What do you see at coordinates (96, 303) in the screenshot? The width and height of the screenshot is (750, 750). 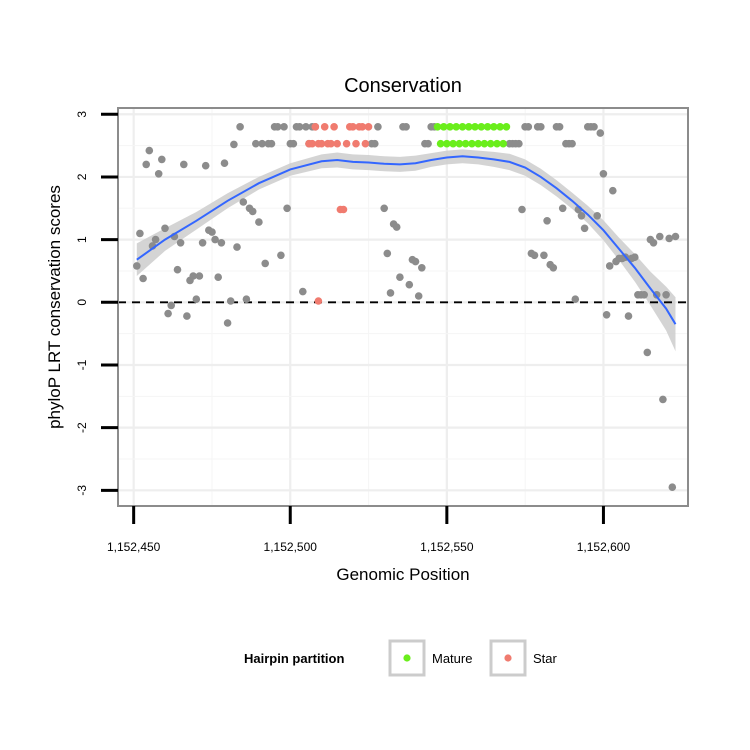 I see `y-axis: -3 -2 -1 0 1 2 3` at bounding box center [96, 303].